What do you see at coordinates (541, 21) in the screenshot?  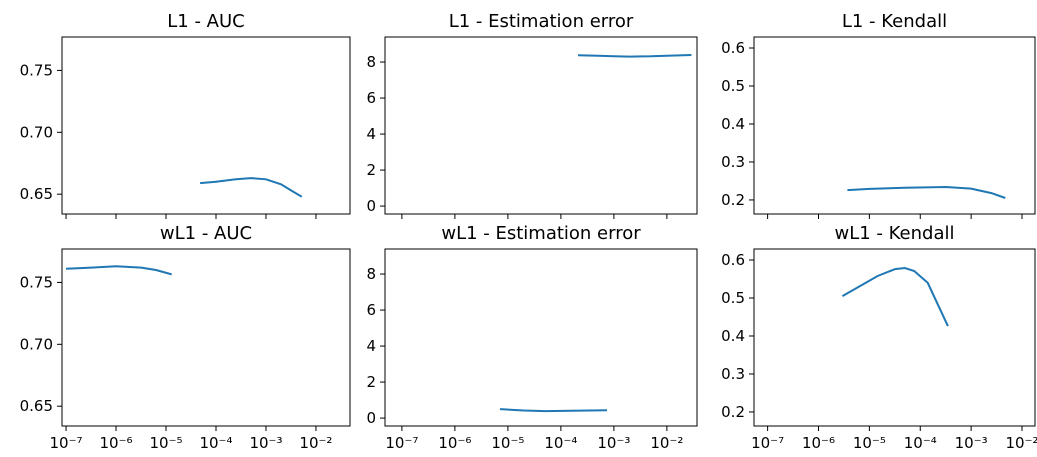 I see `chart-title: L1 - Estimation error` at bounding box center [541, 21].